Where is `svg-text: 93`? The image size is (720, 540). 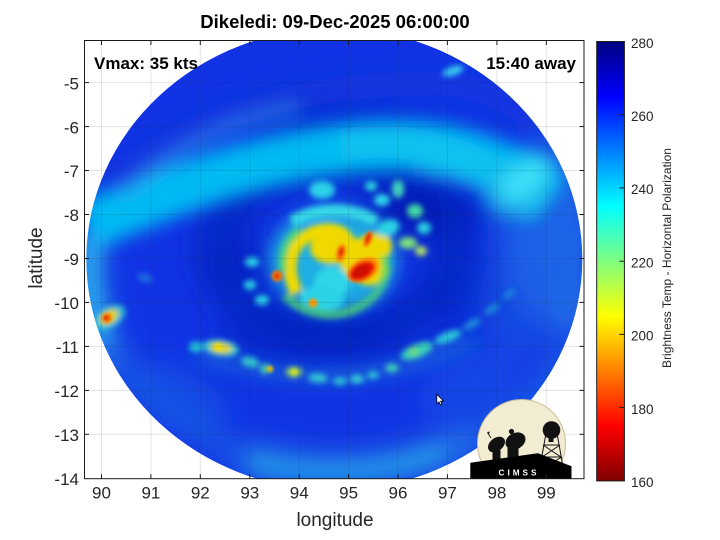
svg-text: 93 is located at coordinates (249, 493).